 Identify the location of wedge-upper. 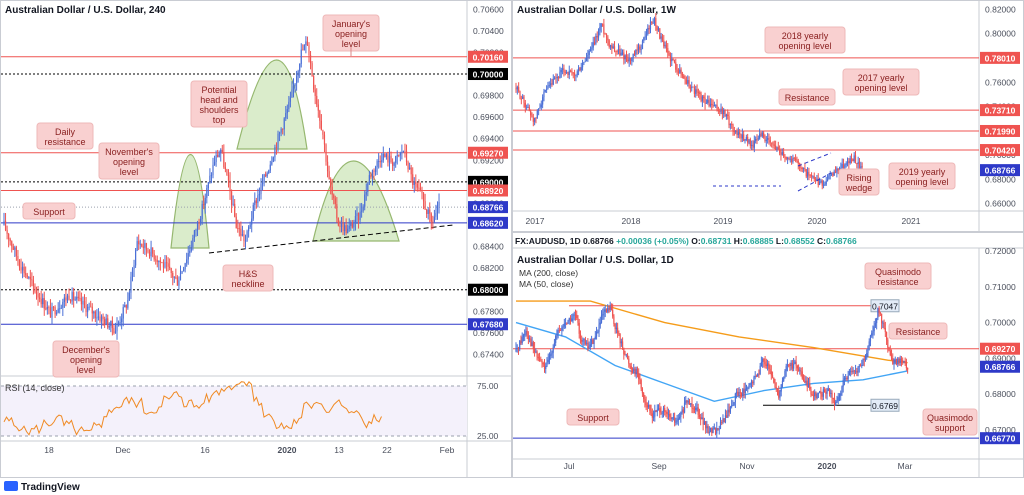
(814, 159).